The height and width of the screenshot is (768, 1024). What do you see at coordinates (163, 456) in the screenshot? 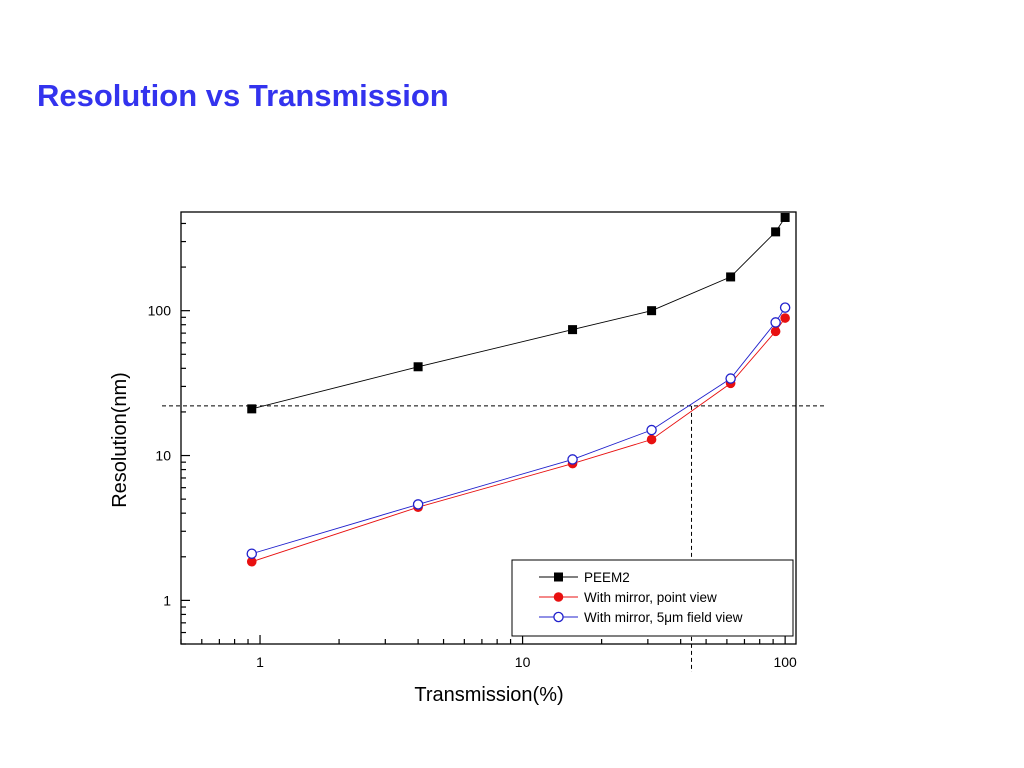
I see `y-tick-label: 10` at bounding box center [163, 456].